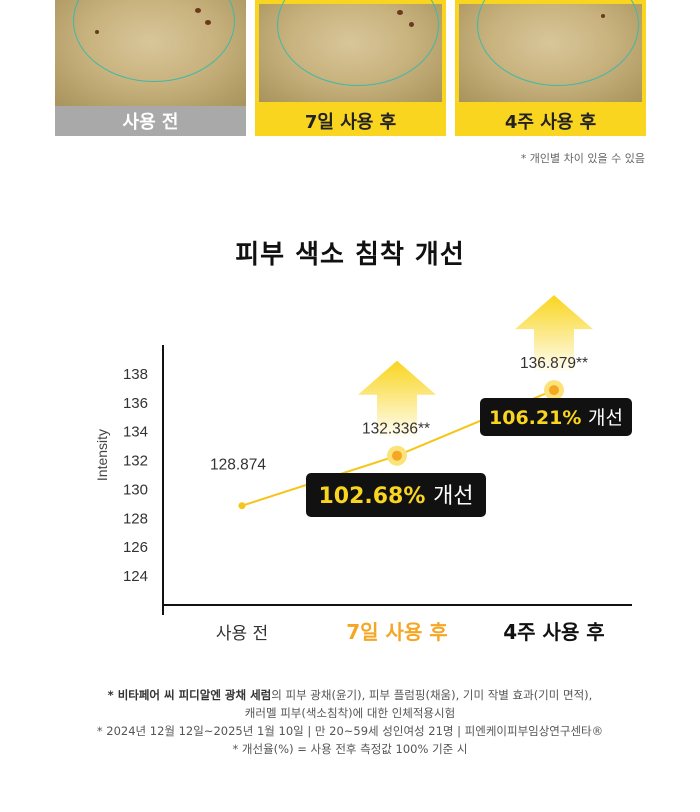  I want to click on y-tick-label: 134, so click(135, 432).